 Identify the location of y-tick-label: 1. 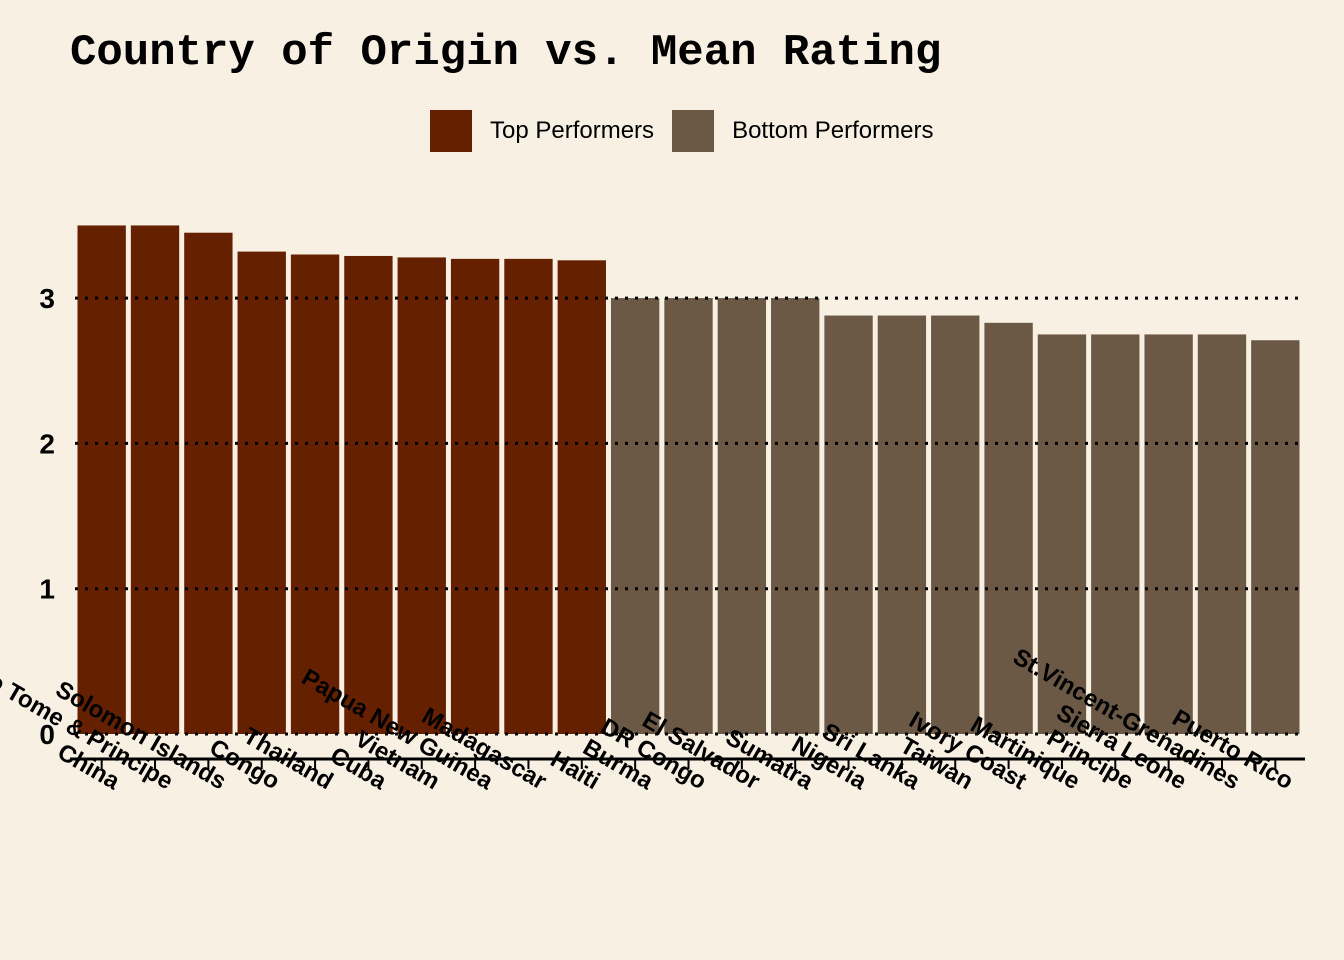
(47, 589).